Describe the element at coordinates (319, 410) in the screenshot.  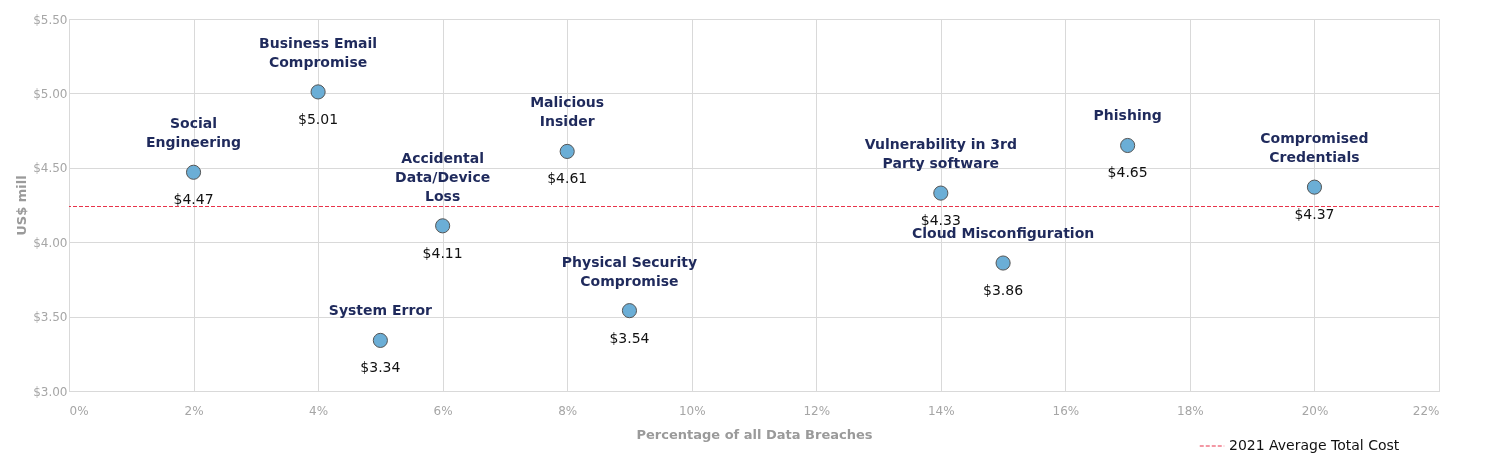
I see `x-tick-label: 4%` at that location.